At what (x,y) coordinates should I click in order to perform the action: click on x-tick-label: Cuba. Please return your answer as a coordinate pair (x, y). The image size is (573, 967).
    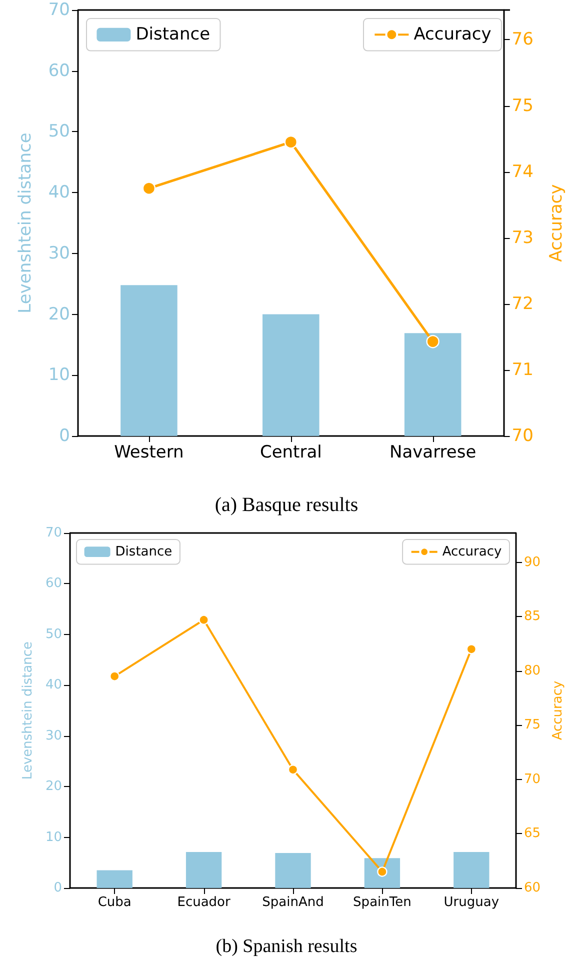
    Looking at the image, I should click on (115, 902).